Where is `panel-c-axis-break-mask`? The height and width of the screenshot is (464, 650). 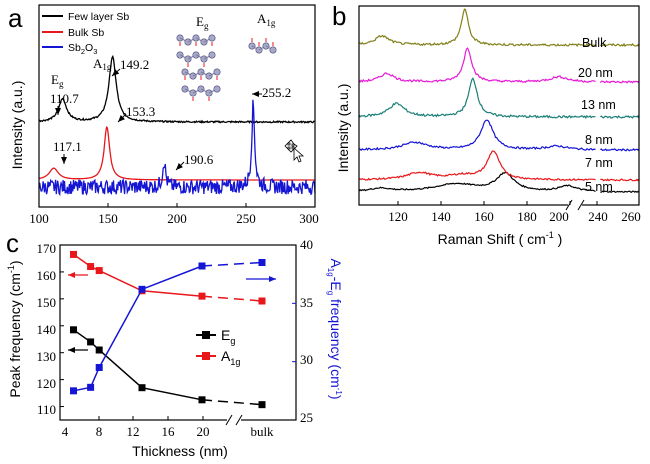 panel-c-axis-break-mask is located at coordinates (234, 420).